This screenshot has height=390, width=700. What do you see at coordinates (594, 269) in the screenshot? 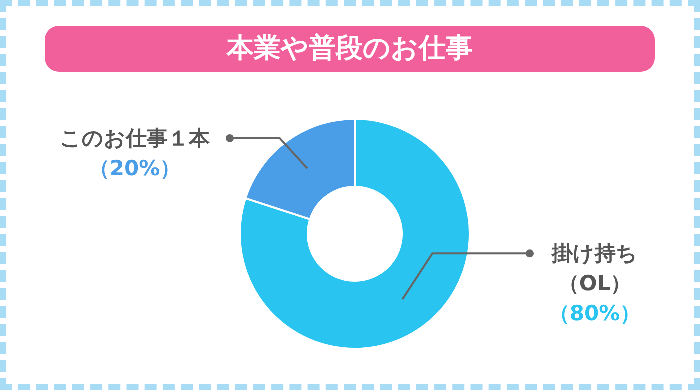
I see `slice-label: 掛け持ち（OL）` at bounding box center [594, 269].